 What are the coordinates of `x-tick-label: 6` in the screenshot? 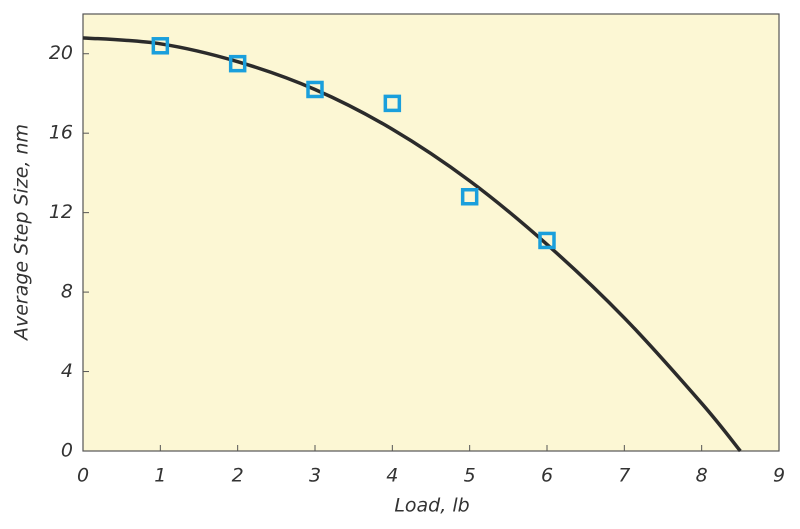 It's located at (547, 476).